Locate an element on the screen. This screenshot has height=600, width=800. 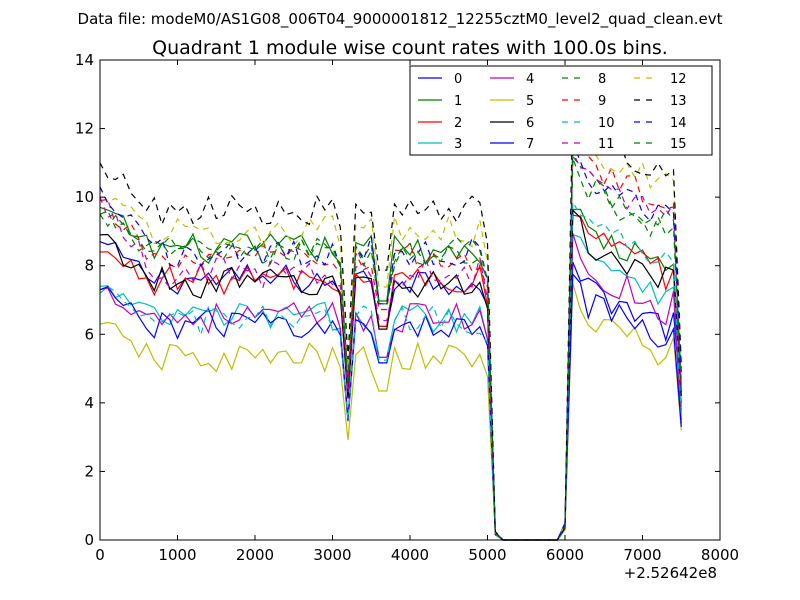
x-tick-label: 0 is located at coordinates (100, 555).